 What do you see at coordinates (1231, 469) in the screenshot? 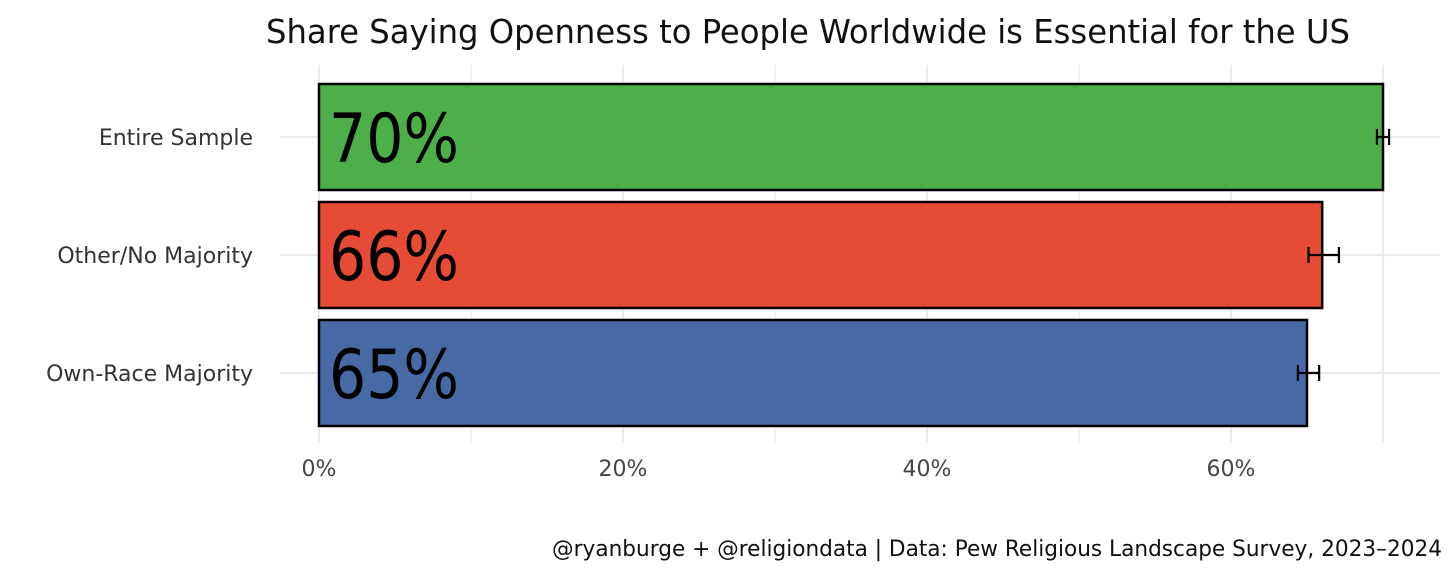
I see `x-tick-label: 60%` at bounding box center [1231, 469].